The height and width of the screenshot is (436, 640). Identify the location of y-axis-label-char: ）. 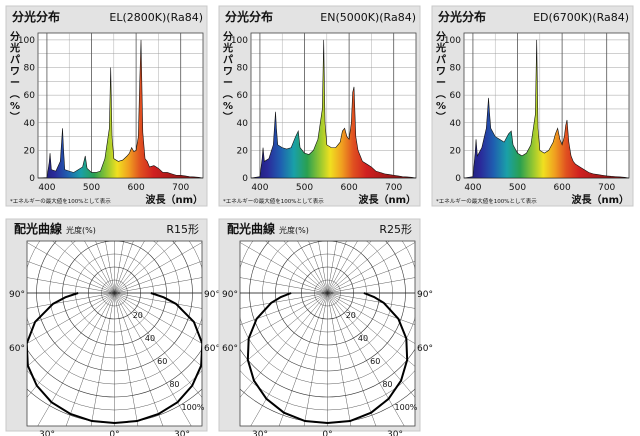
(14, 117).